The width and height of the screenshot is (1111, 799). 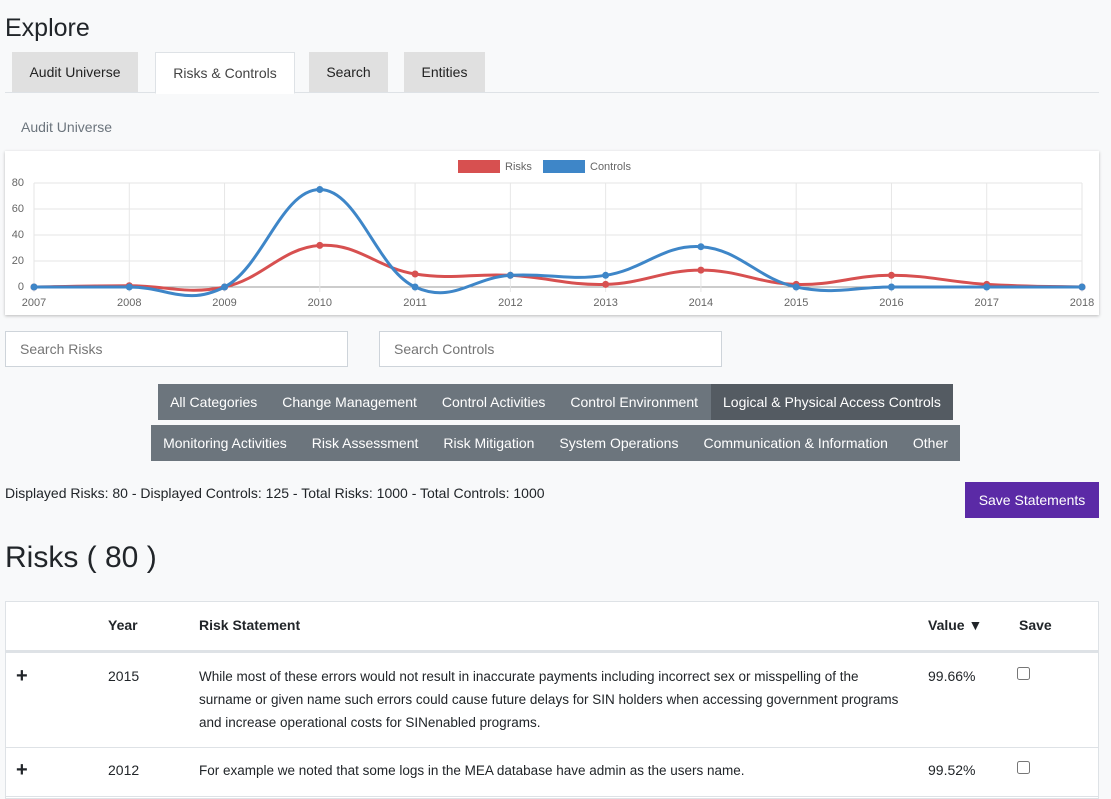 What do you see at coordinates (213, 402) in the screenshot?
I see `filter-button: All Categories` at bounding box center [213, 402].